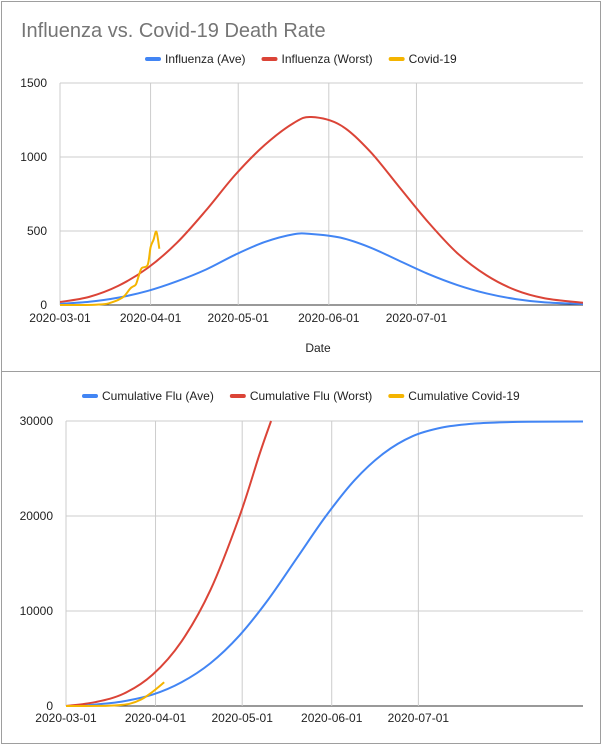  I want to click on chart-title: Influenza vs. Covid-19 Death Rate, so click(173, 31).